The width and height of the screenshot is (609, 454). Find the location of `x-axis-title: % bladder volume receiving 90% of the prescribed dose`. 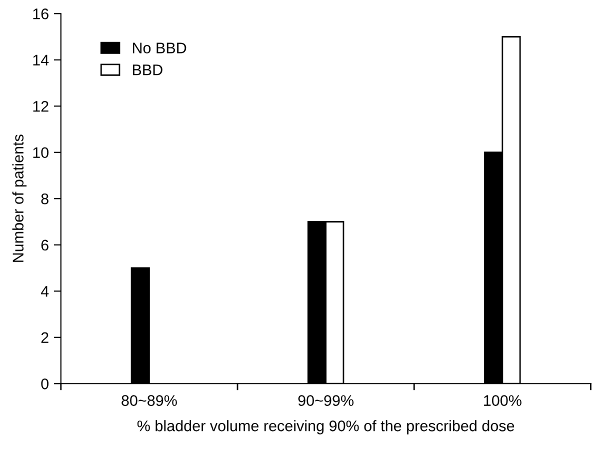

x-axis-title: % bladder volume receiving 90% of the prescribed dose is located at coordinates (325, 427).